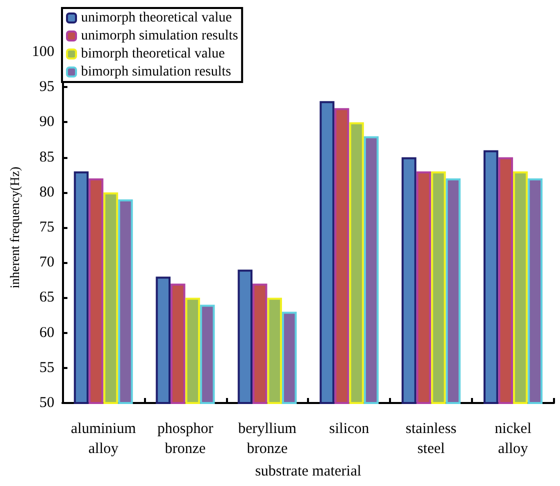 The height and width of the screenshot is (486, 560). What do you see at coordinates (431, 439) in the screenshot?
I see `x-tick-label: stainless steel` at bounding box center [431, 439].